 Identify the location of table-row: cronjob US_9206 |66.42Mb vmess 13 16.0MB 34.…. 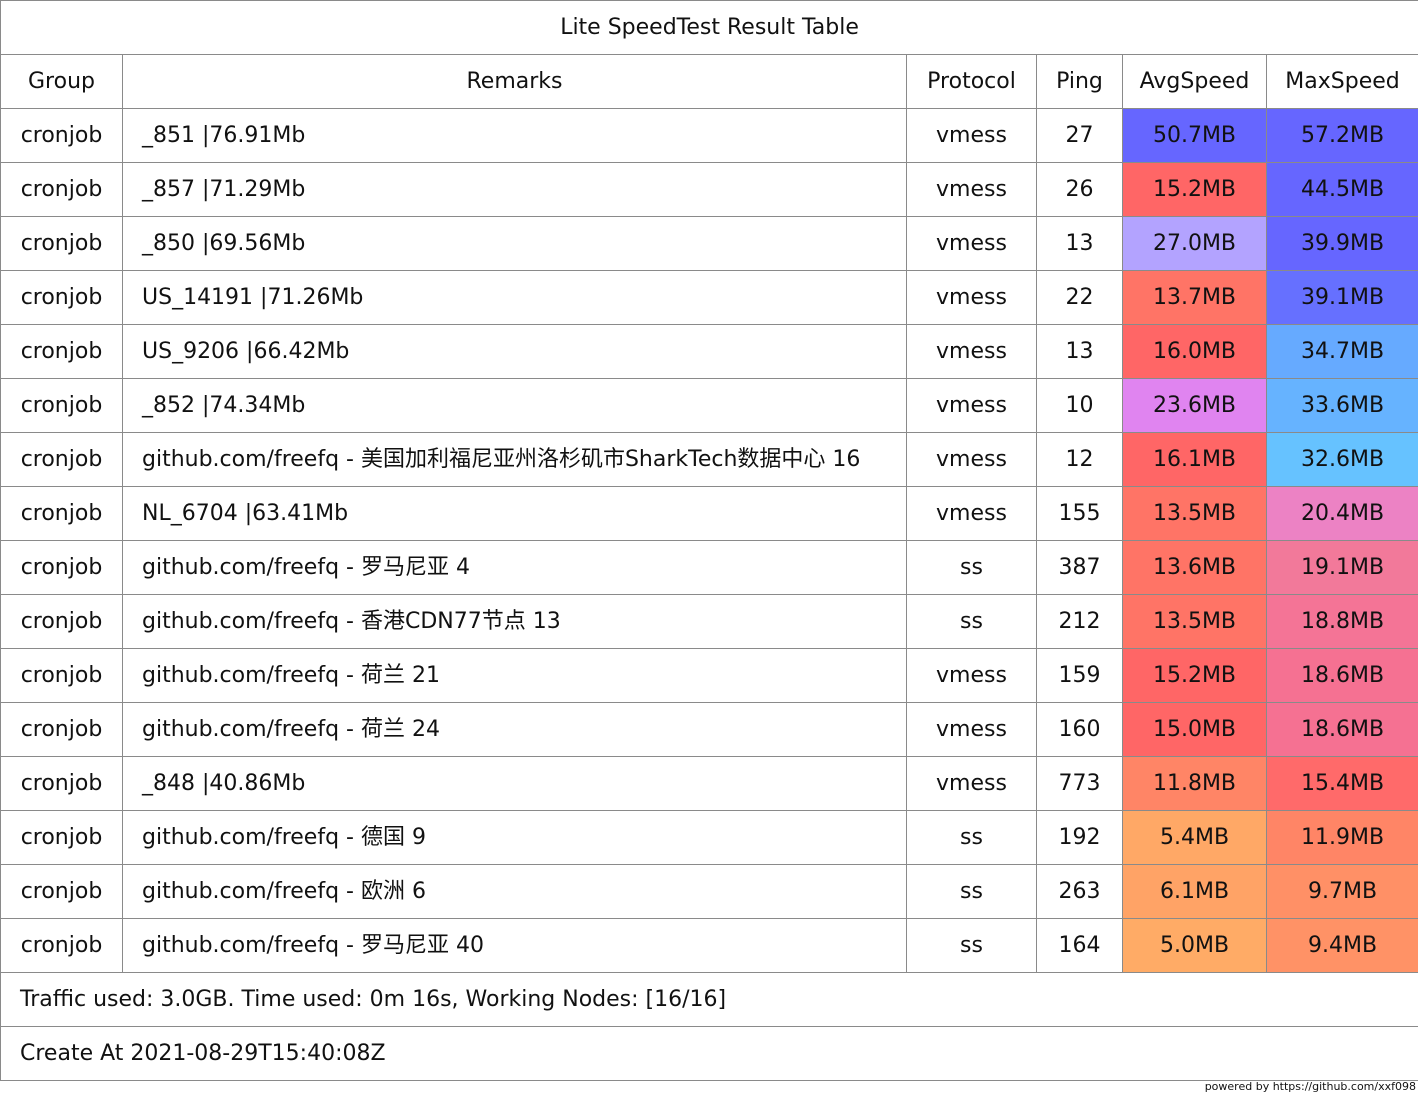
(709, 351).